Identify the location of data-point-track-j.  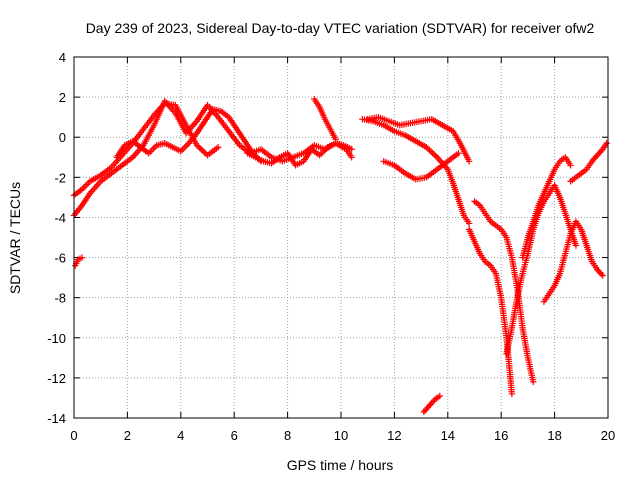
(512, 394).